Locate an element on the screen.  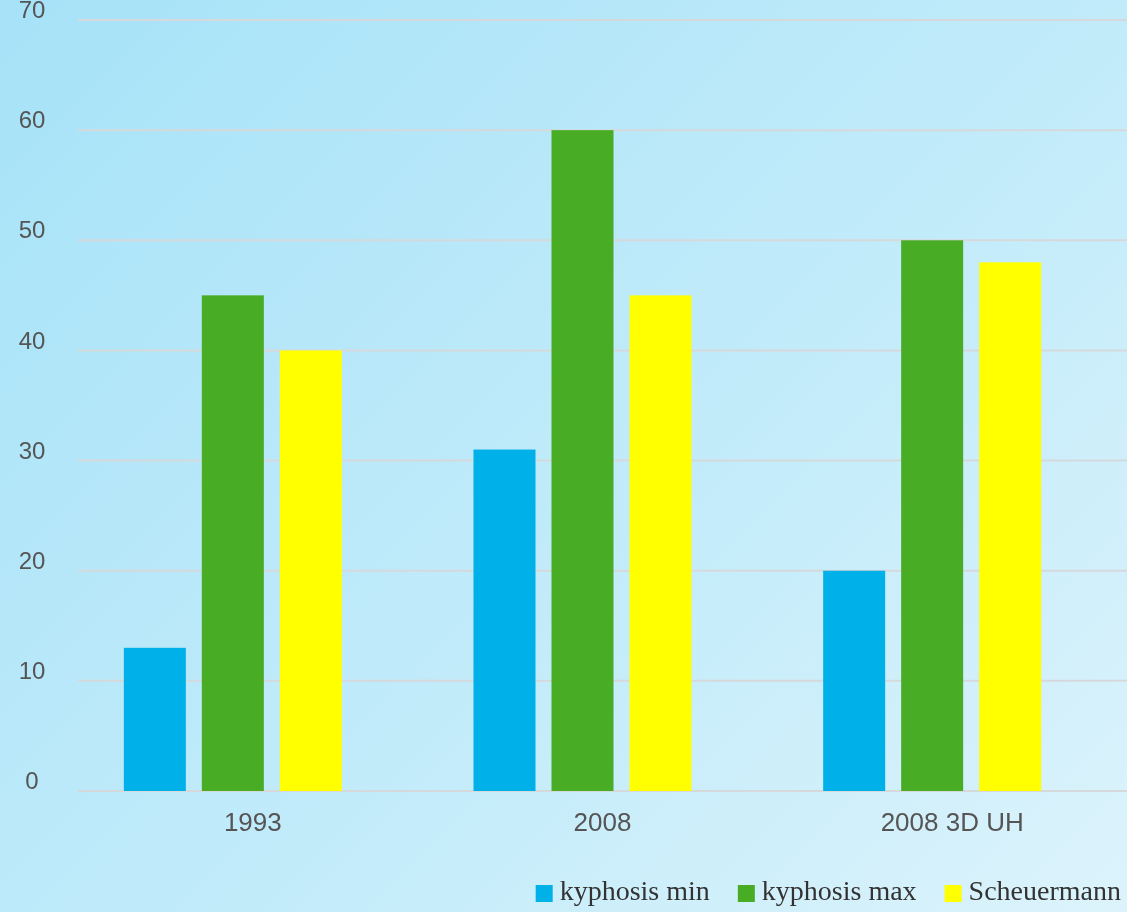
legend-label: kyphosis min is located at coordinates (634, 890).